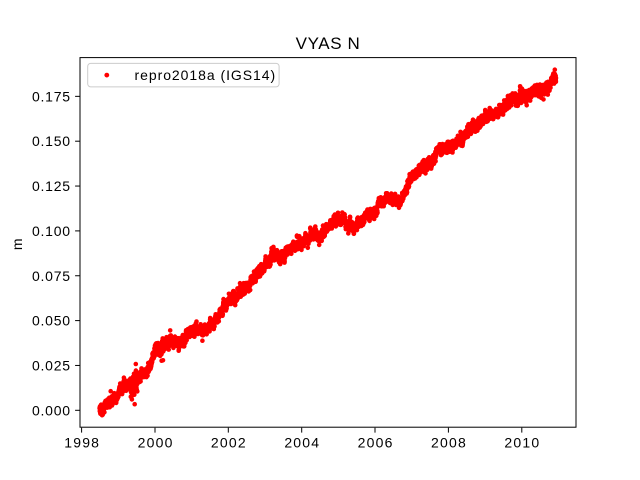  I want to click on svg-text: 0.050, so click(51, 321).